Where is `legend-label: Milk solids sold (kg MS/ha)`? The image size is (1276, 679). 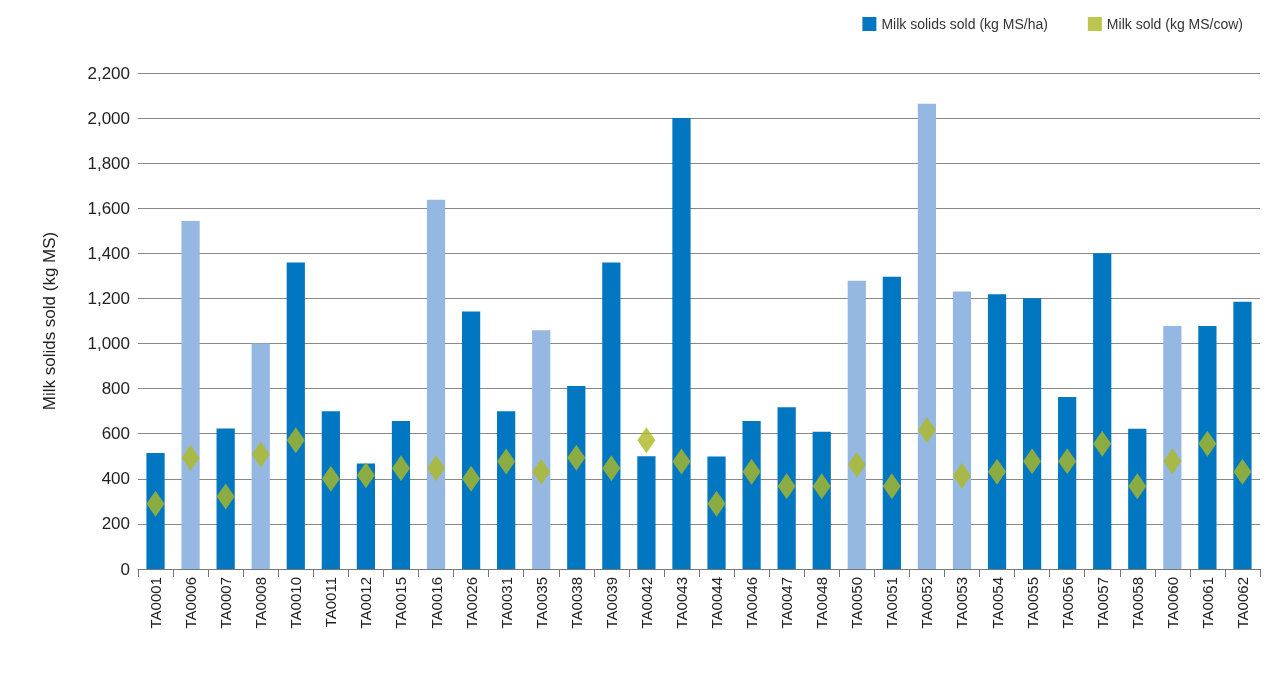 legend-label: Milk solids sold (kg MS/ha) is located at coordinates (964, 24).